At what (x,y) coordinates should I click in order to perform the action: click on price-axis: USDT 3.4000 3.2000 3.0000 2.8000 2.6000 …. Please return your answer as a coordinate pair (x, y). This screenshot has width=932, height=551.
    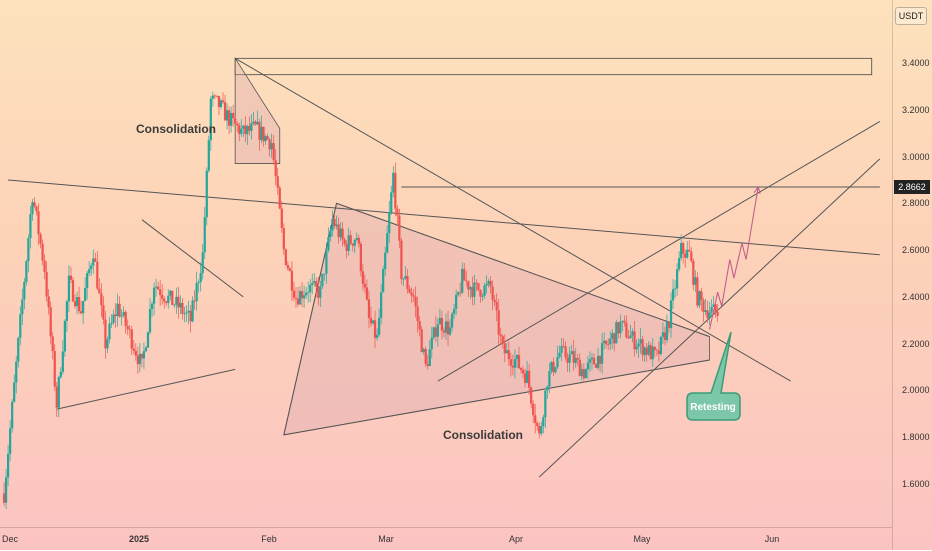
    Looking at the image, I should click on (912, 275).